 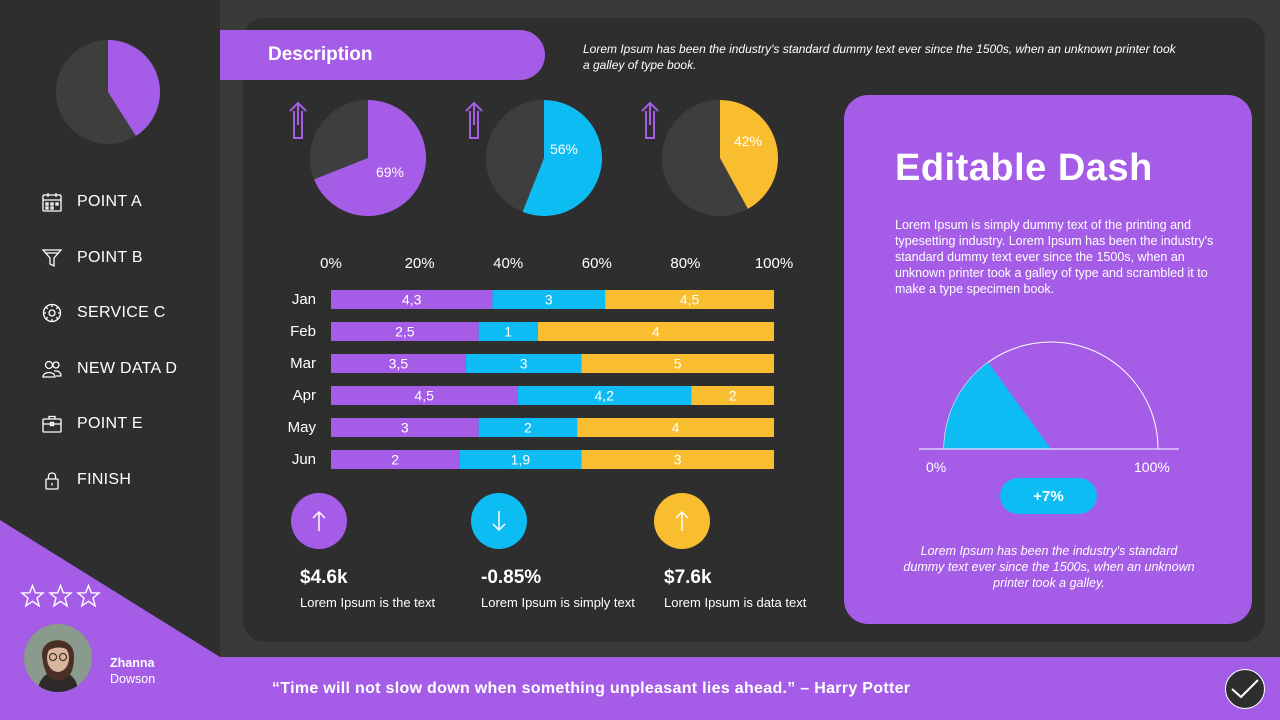 I want to click on sidebar-item-service-c: SERVICE C, so click(x=125, y=313).